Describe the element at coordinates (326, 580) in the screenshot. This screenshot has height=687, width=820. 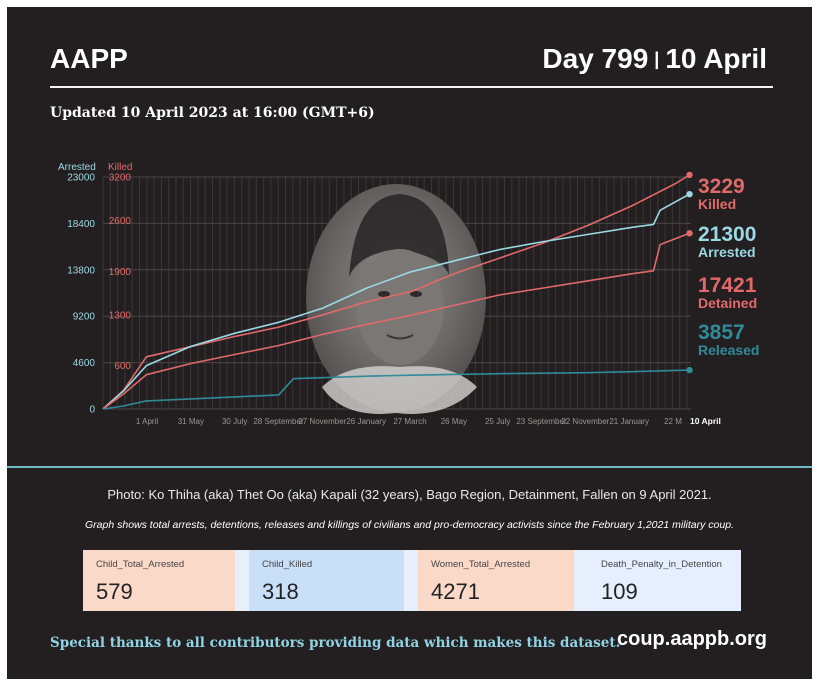
I see `card-child-killed: Child_Killed 318` at that location.